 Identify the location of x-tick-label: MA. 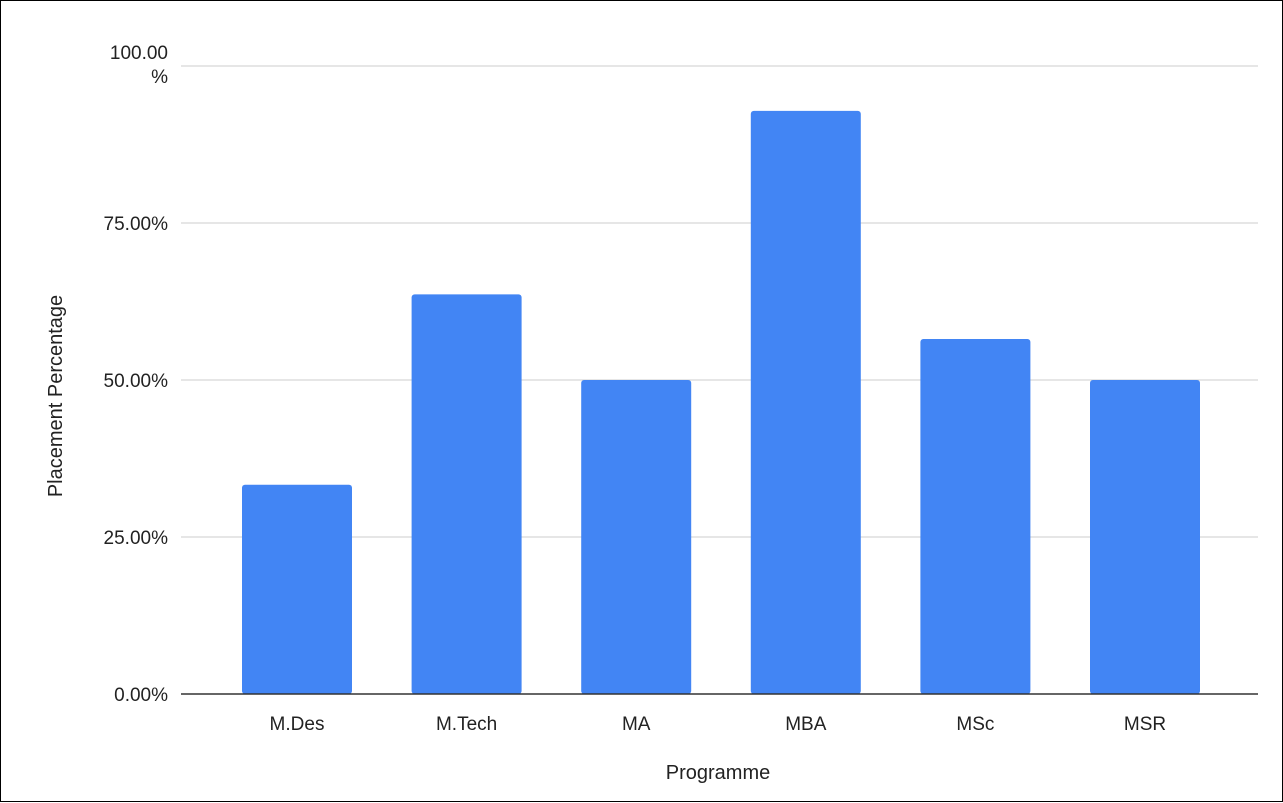
(636, 724).